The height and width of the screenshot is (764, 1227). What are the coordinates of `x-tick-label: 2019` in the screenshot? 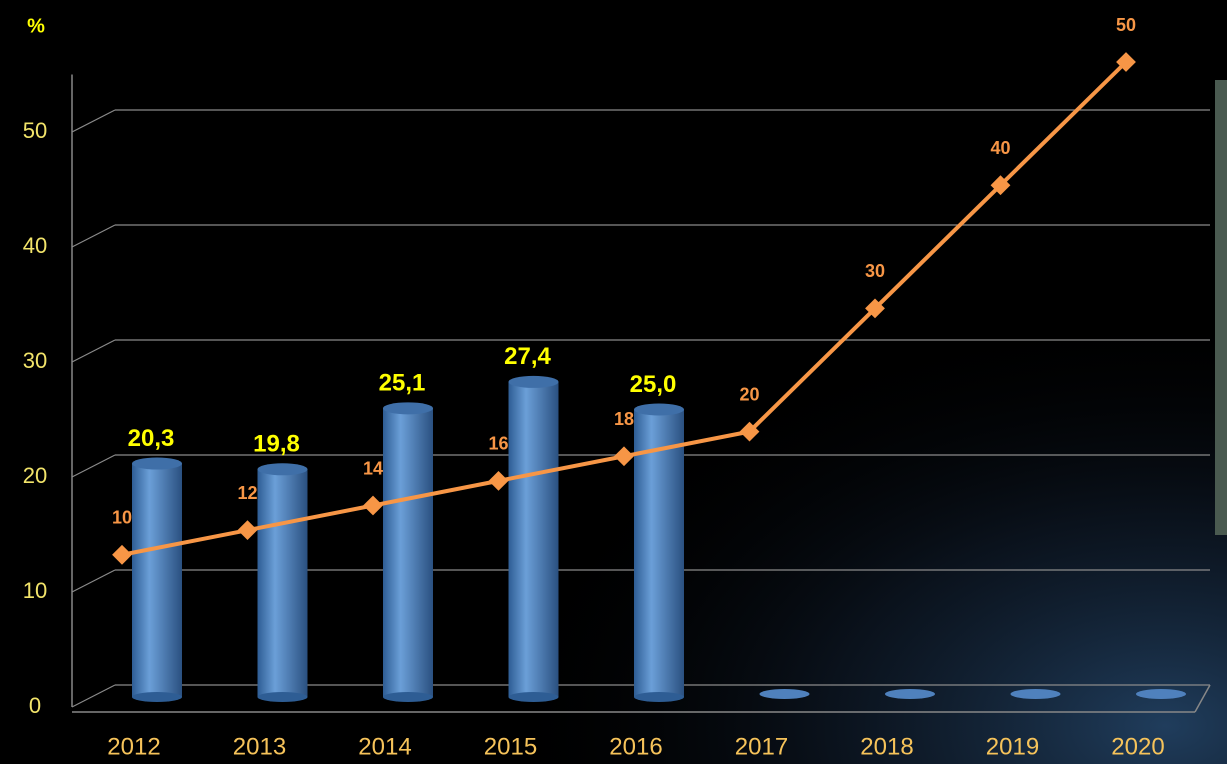 It's located at (1012, 746).